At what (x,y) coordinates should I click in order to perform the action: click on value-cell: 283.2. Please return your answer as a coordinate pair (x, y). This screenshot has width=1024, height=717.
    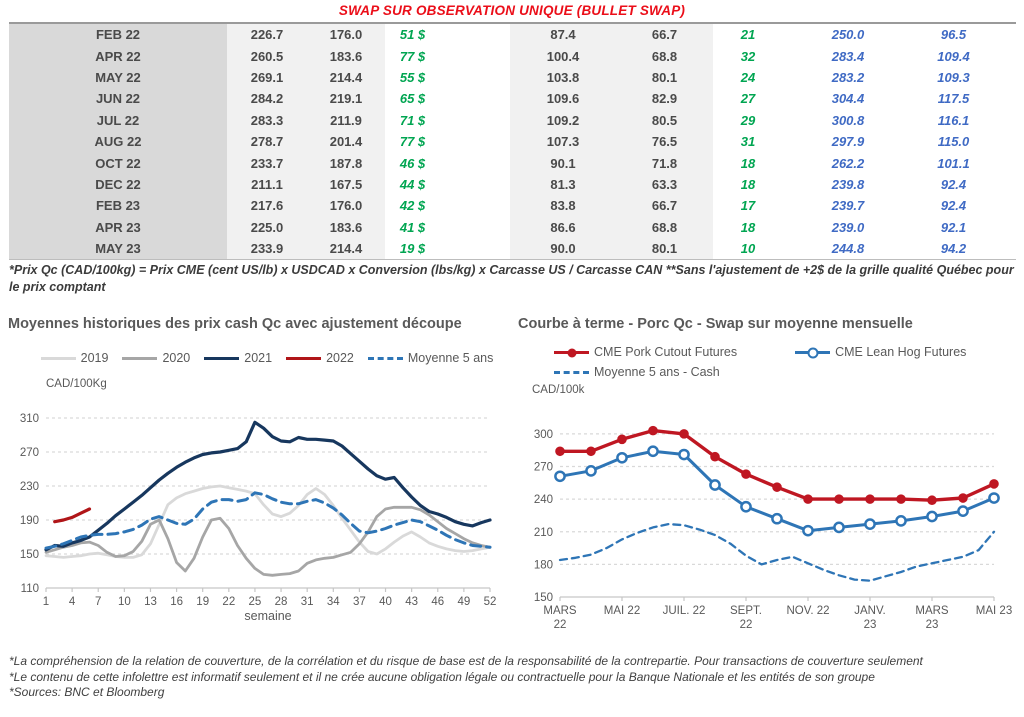
    Looking at the image, I should click on (848, 77).